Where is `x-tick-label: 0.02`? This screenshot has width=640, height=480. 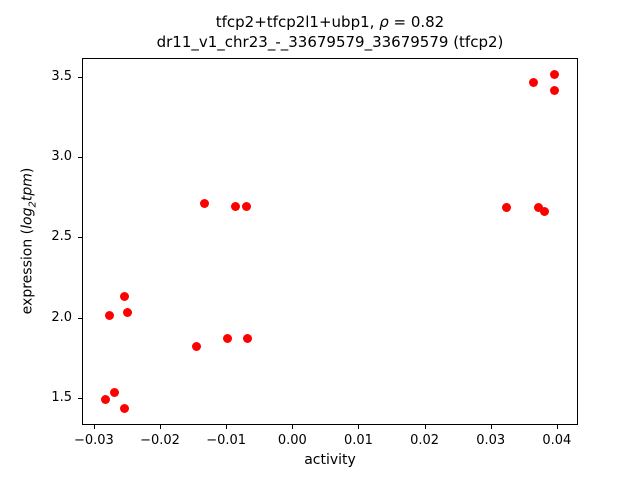
x-tick-label: 0.02 is located at coordinates (425, 440).